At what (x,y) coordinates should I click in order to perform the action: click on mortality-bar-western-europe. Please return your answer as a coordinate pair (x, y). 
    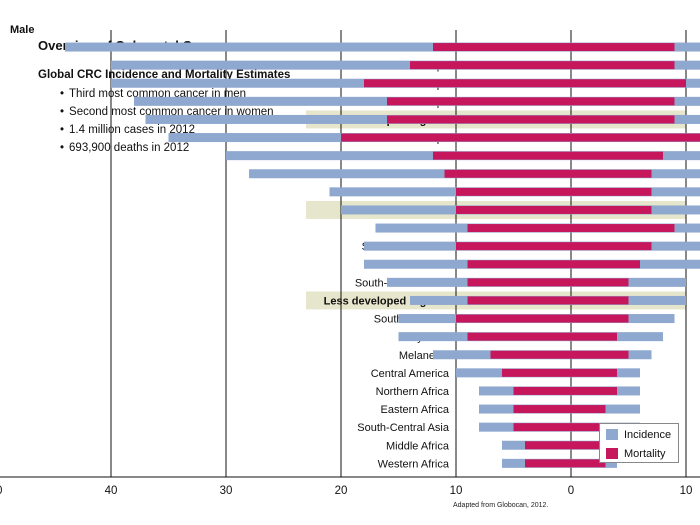
    Looking at the image, I should click on (542, 65).